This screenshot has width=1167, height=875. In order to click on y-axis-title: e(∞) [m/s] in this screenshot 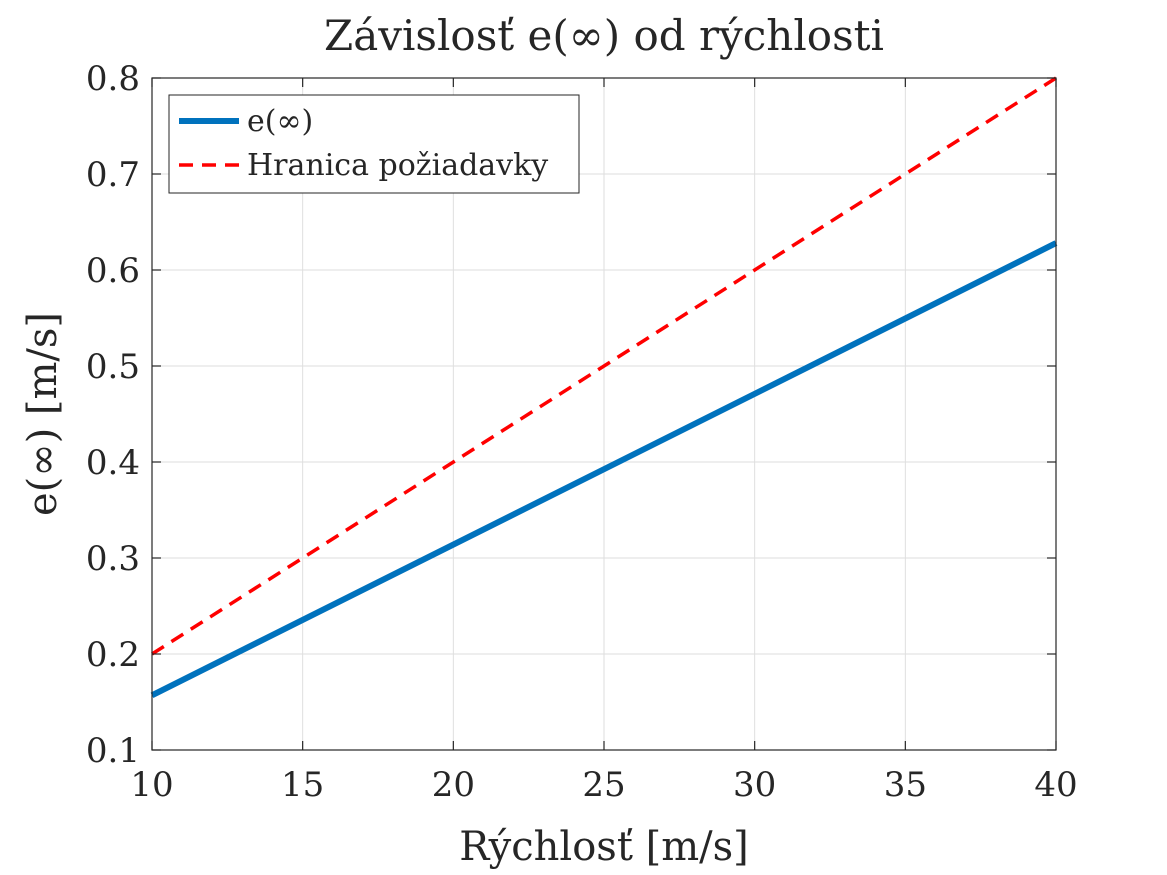, I will do `click(43, 414)`.